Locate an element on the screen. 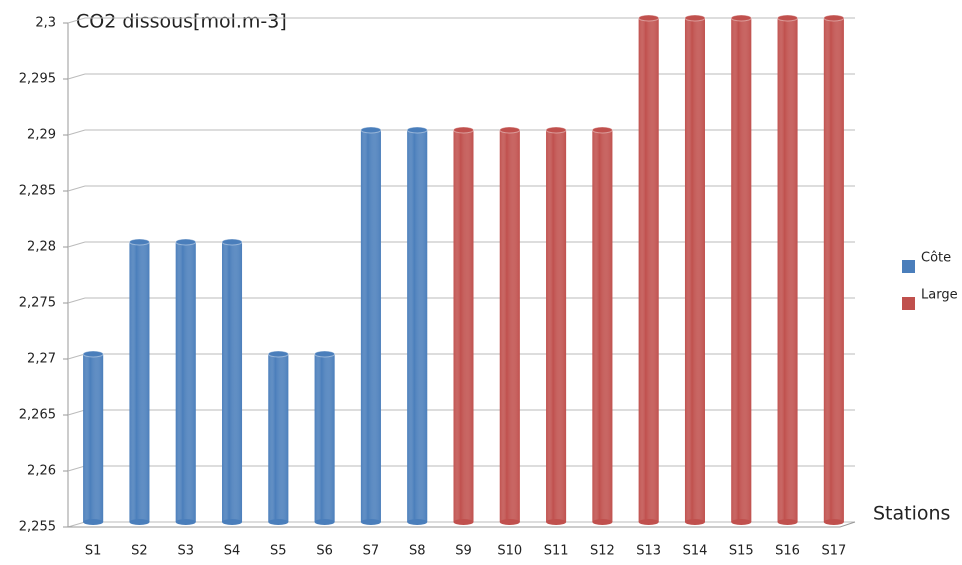  y-axis-title: CO2 dissous[mol.m-3] is located at coordinates (181, 22).